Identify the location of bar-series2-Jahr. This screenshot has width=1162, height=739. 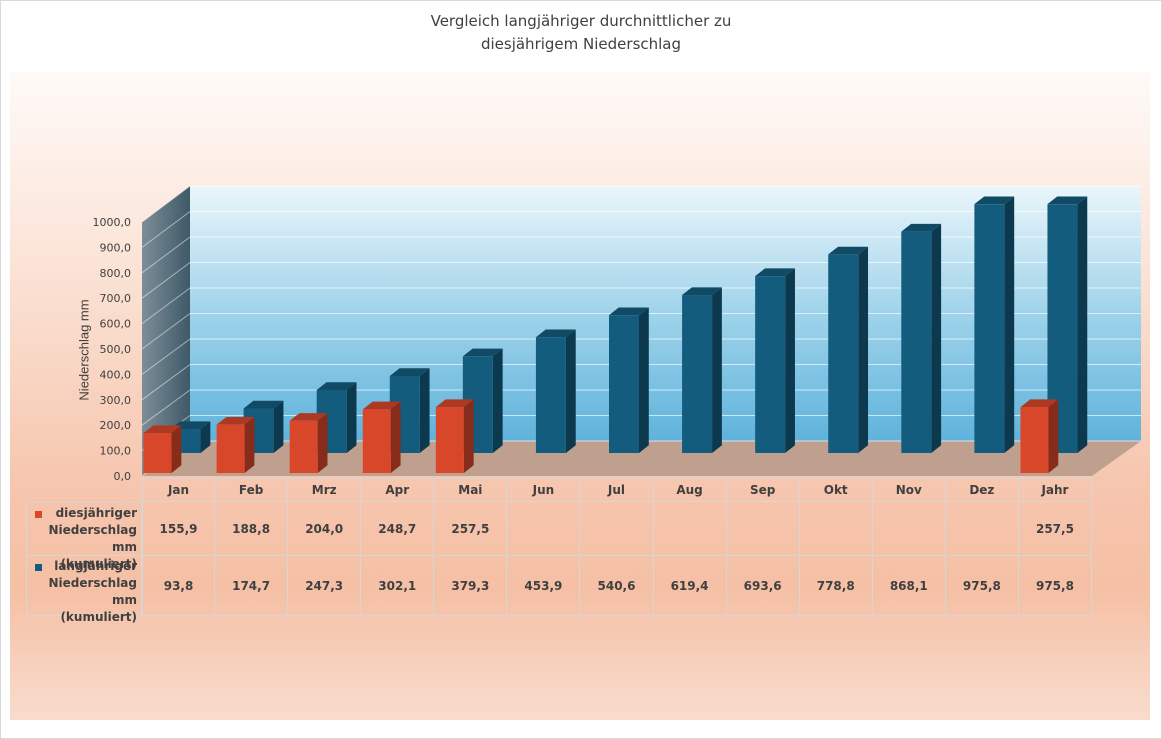
(1067, 324).